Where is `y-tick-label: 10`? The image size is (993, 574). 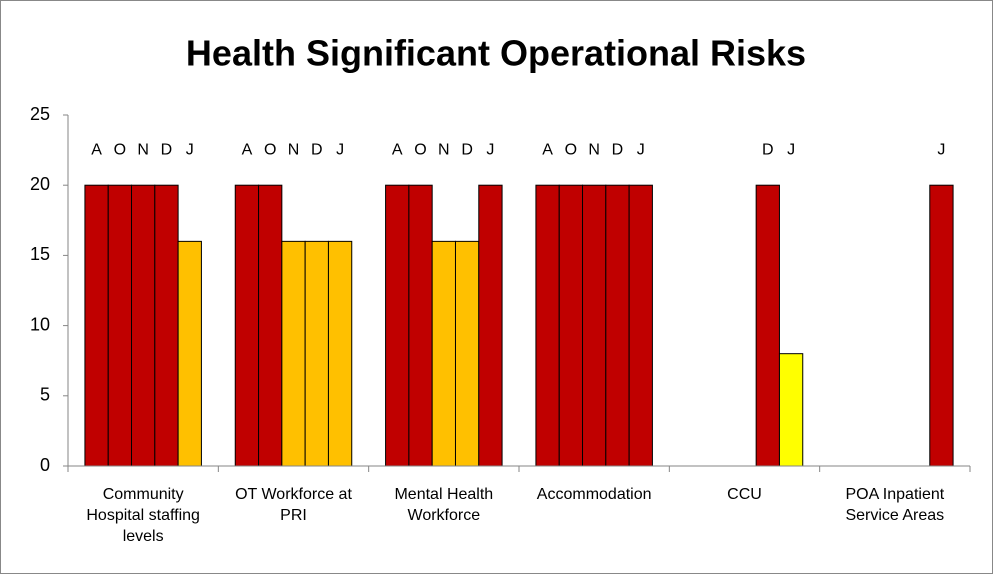
y-tick-label: 10 is located at coordinates (40, 324).